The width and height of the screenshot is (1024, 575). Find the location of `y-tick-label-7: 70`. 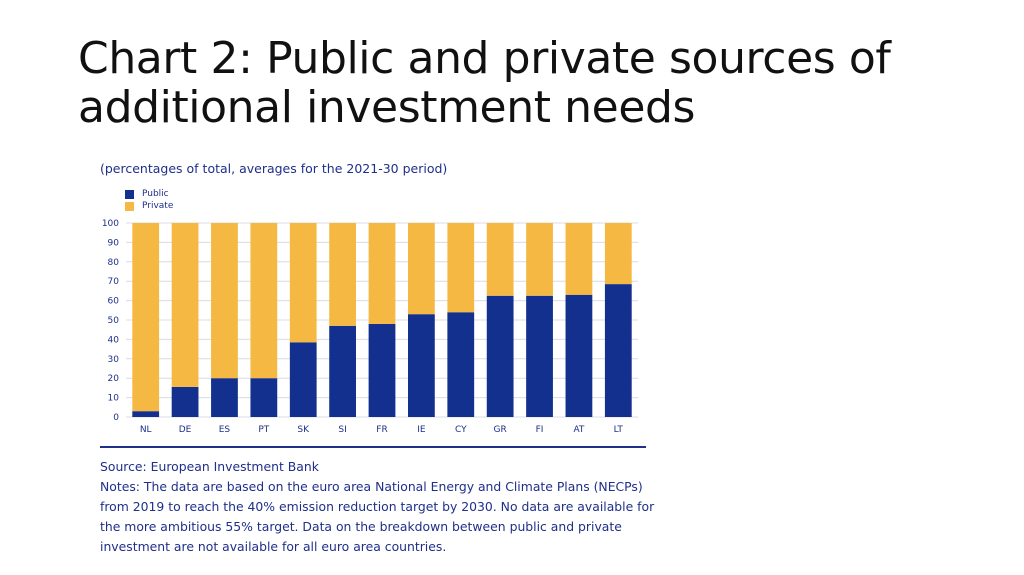

y-tick-label-7: 70 is located at coordinates (114, 282).